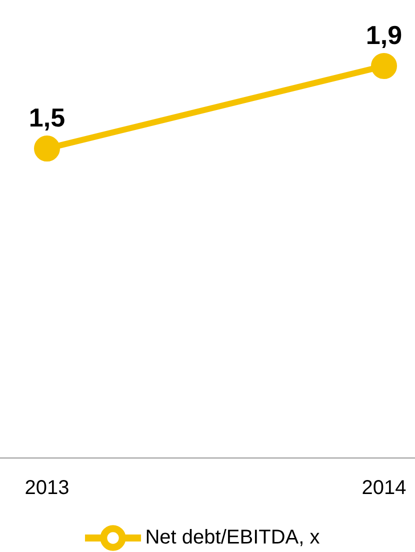 The width and height of the screenshot is (415, 552). I want to click on legend-label: Net debt/EBITDA, x, so click(232, 537).